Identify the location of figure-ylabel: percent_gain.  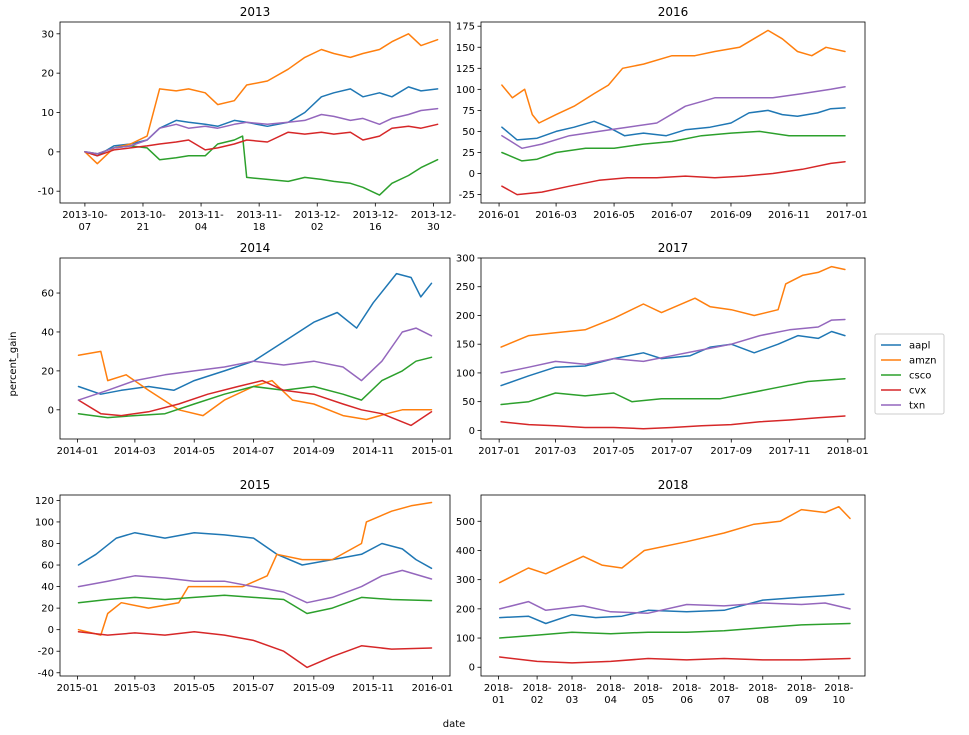
(13, 364).